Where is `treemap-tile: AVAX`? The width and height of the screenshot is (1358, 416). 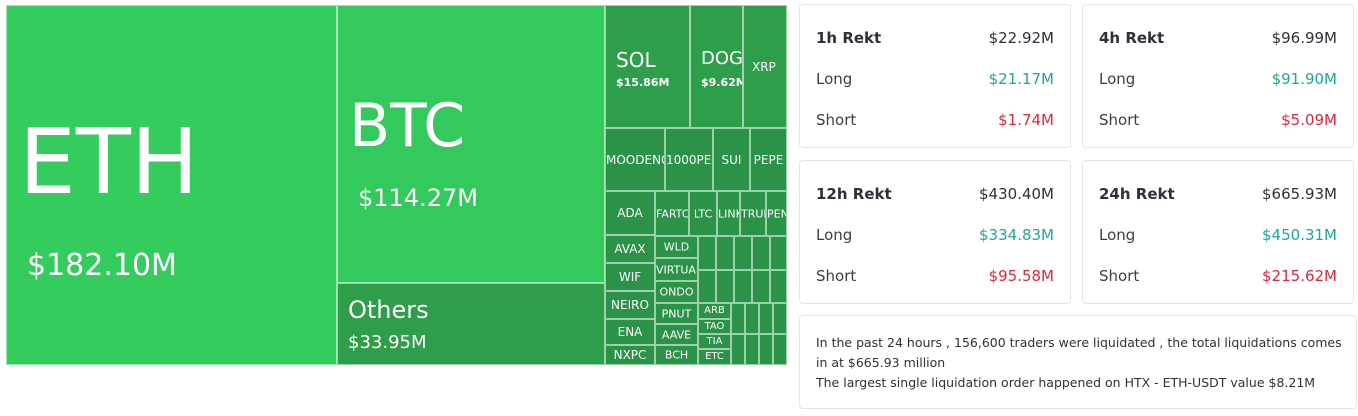
treemap-tile: AVAX is located at coordinates (630, 249).